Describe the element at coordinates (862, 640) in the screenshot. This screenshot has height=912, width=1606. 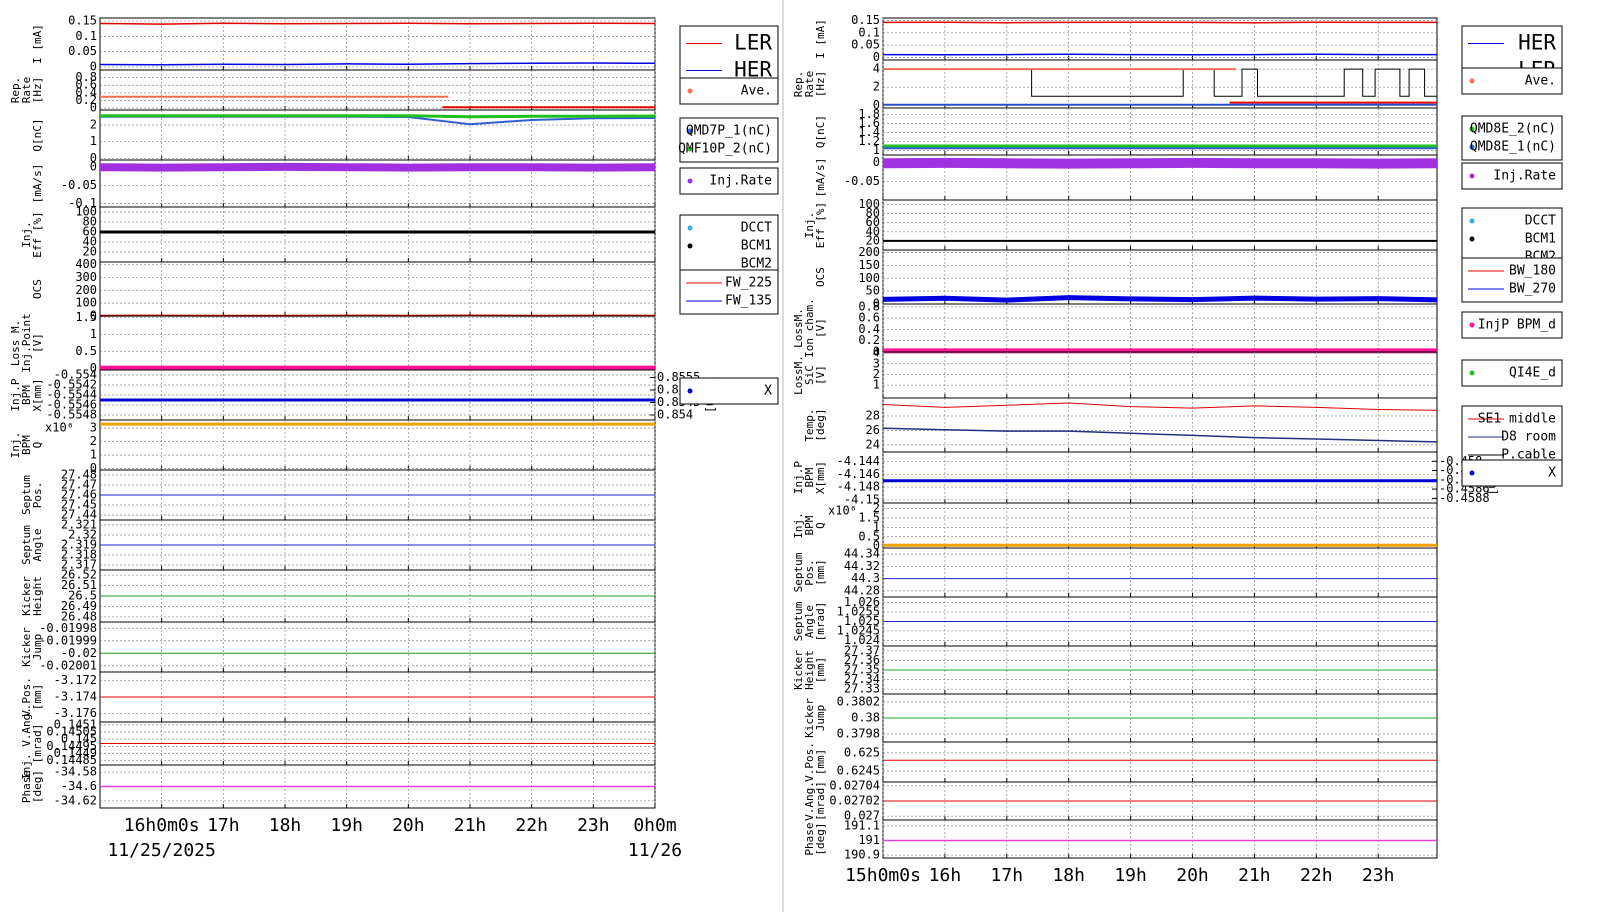
I see `y-tick-label: 1.024` at that location.